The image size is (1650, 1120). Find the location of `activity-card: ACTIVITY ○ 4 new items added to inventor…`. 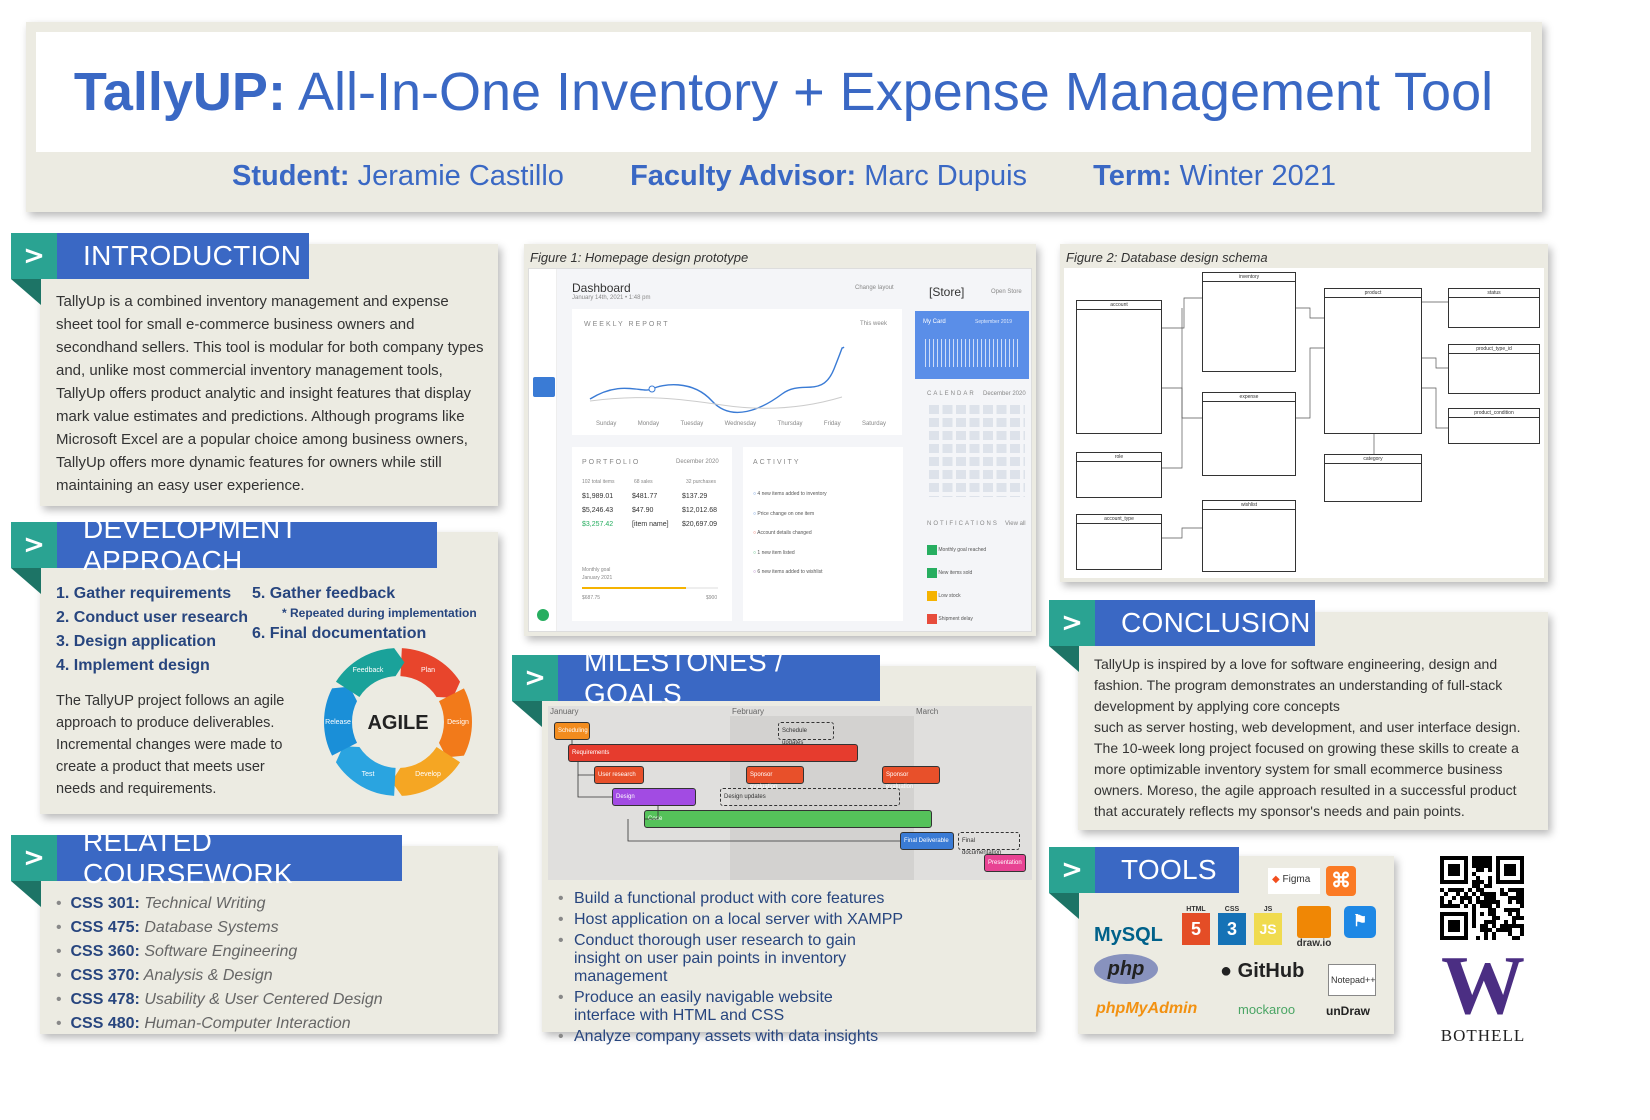

activity-card: ACTIVITY ○ 4 new items added to inventor… is located at coordinates (823, 534).